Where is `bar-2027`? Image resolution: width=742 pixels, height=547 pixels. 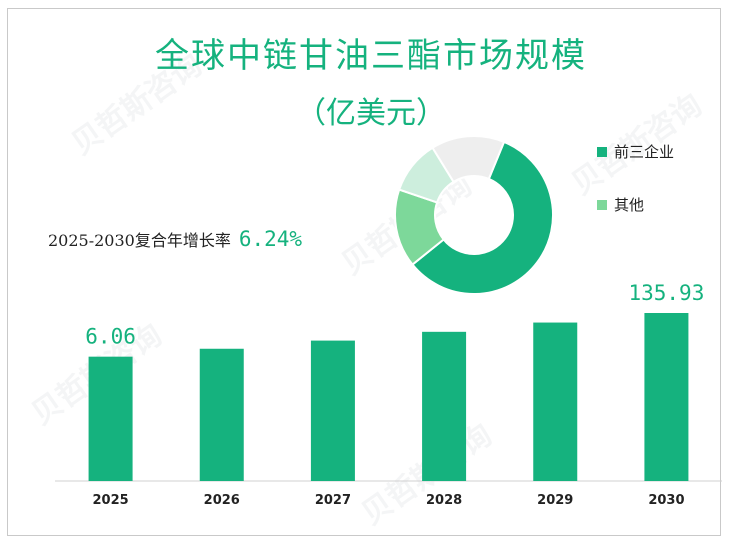 bar-2027 is located at coordinates (332, 410).